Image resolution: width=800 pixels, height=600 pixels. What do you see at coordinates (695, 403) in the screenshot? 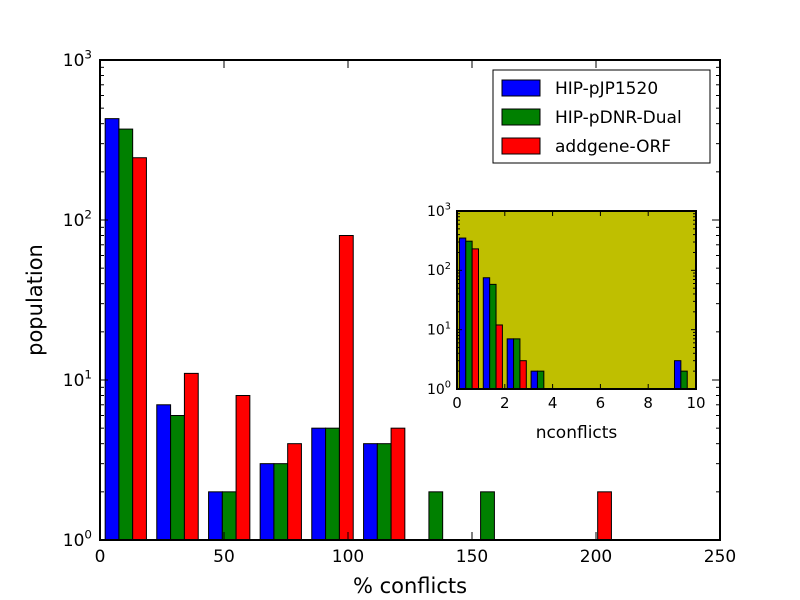
I see `inset-x-tick-label: 10` at bounding box center [695, 403].